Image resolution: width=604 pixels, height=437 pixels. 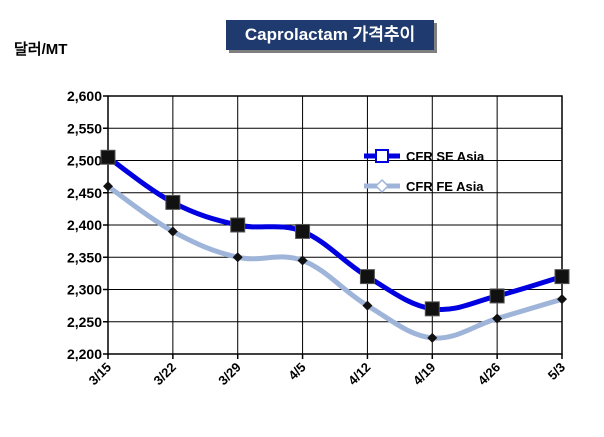 What do you see at coordinates (359, 374) in the screenshot?
I see `x-tick-label: 4/12` at bounding box center [359, 374].